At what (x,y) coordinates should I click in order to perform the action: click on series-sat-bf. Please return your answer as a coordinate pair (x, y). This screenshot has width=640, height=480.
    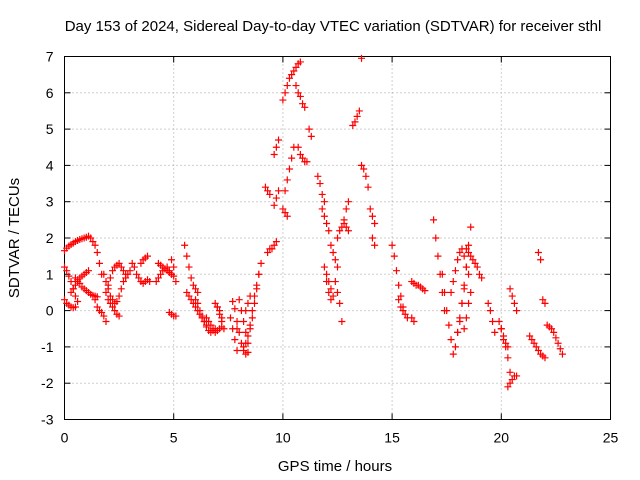
    Looking at the image, I should click on (413, 319).